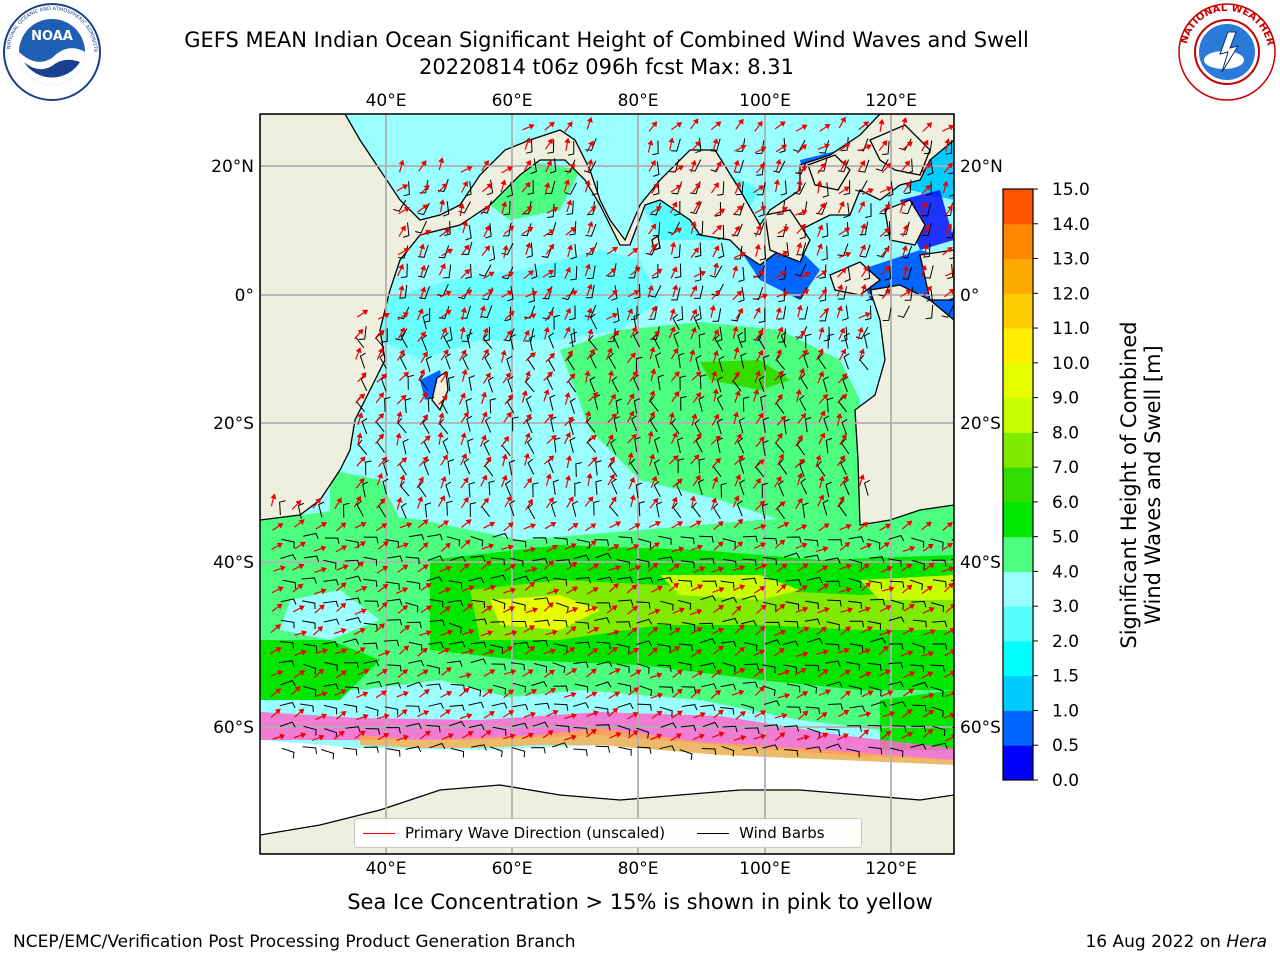  I want to click on lat-label-right-60s: 60°S, so click(980, 728).